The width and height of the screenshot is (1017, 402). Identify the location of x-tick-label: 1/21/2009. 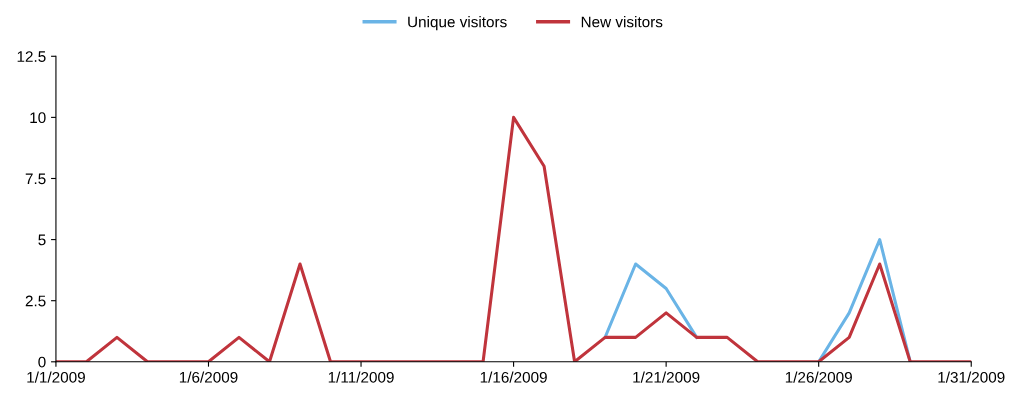
(666, 377).